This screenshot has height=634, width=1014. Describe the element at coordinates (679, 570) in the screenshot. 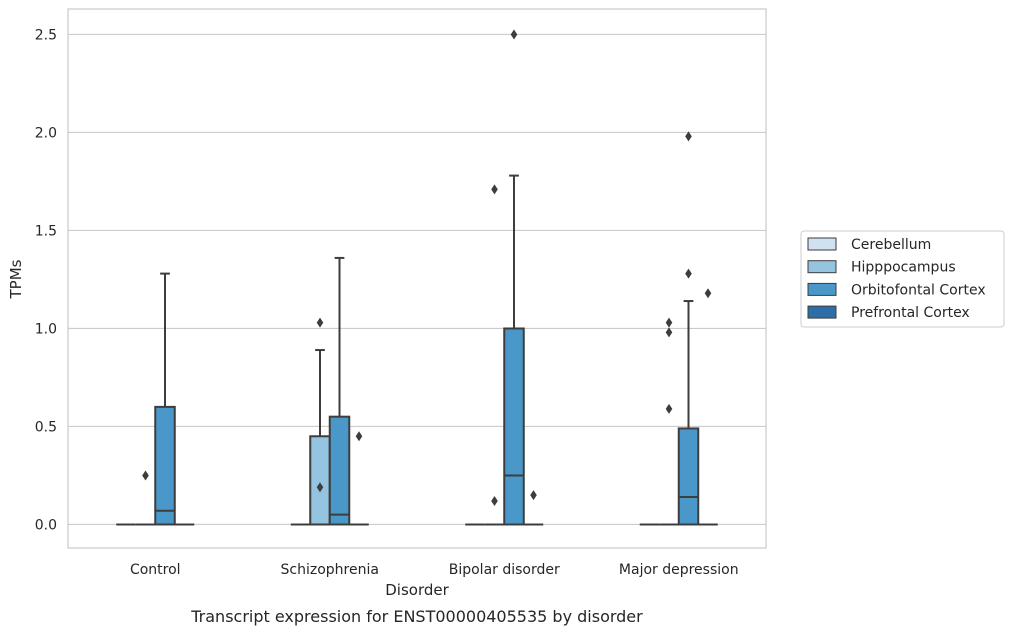

I see `x-tick-label: Major depression` at that location.